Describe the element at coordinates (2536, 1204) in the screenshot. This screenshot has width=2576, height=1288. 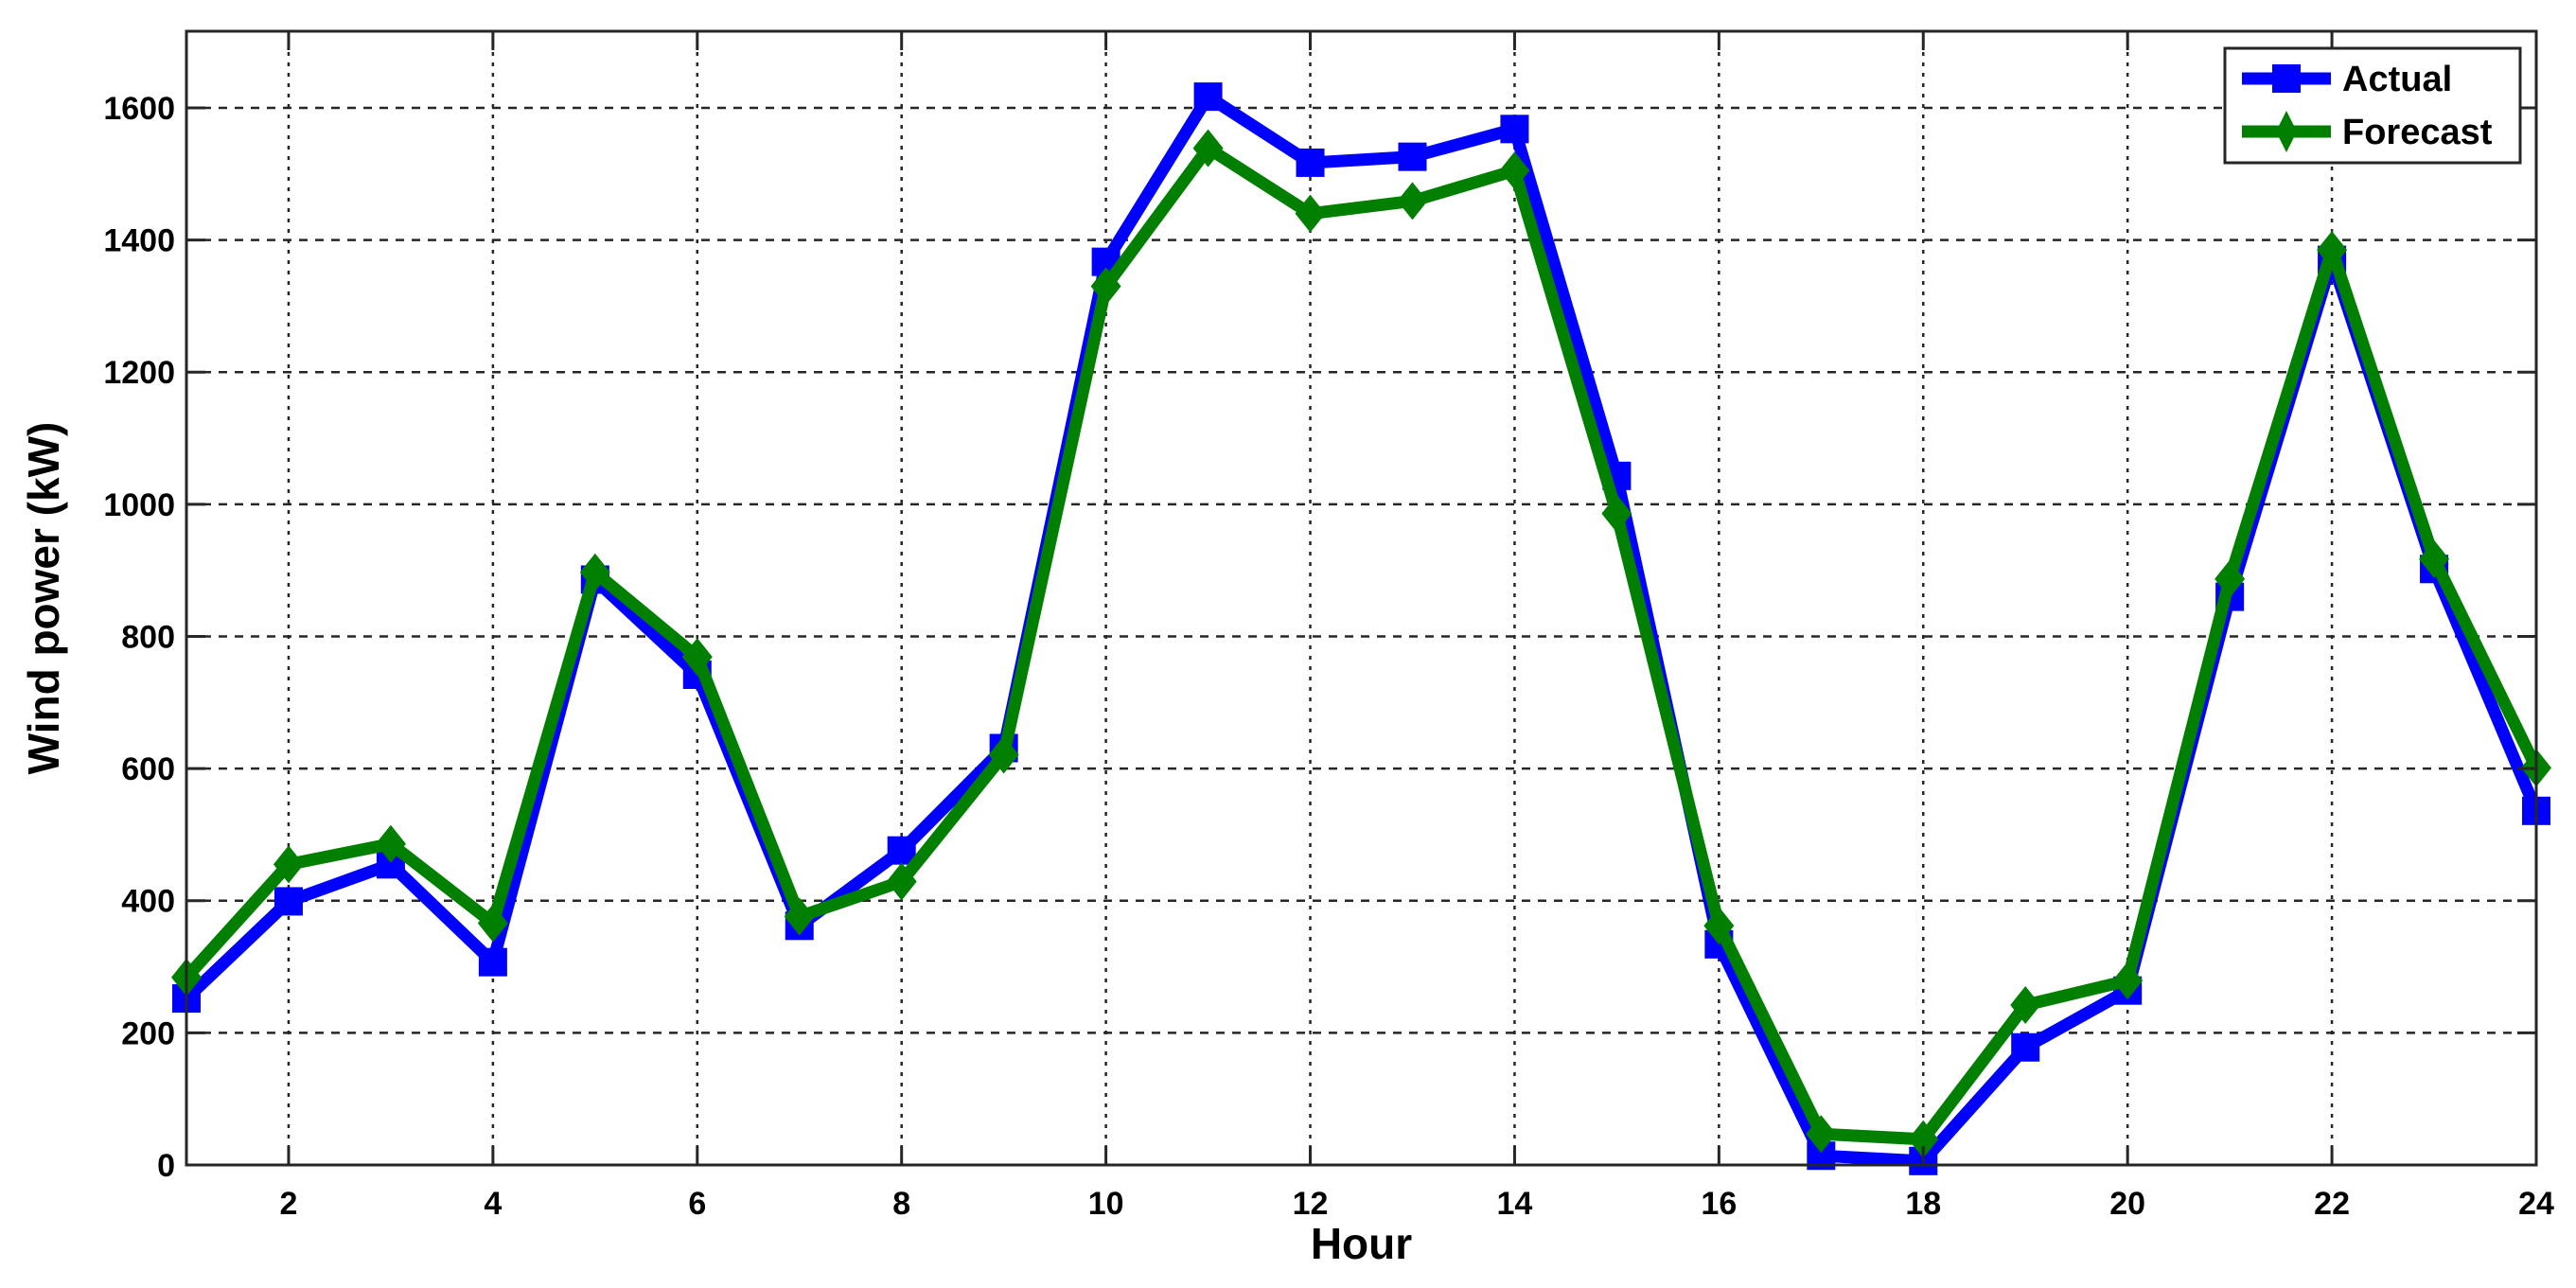
I see `x-tick-label: 24` at that location.